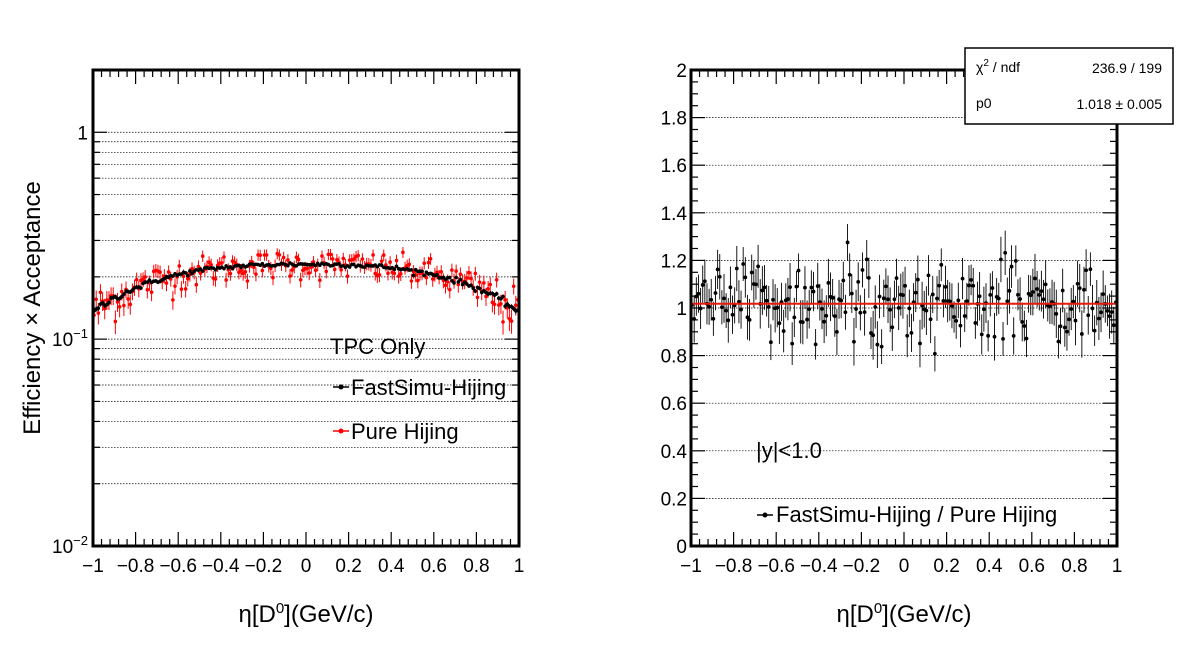 The image size is (1196, 648). Describe the element at coordinates (674, 214) in the screenshot. I see `y-tick-label: 1.4` at that location.